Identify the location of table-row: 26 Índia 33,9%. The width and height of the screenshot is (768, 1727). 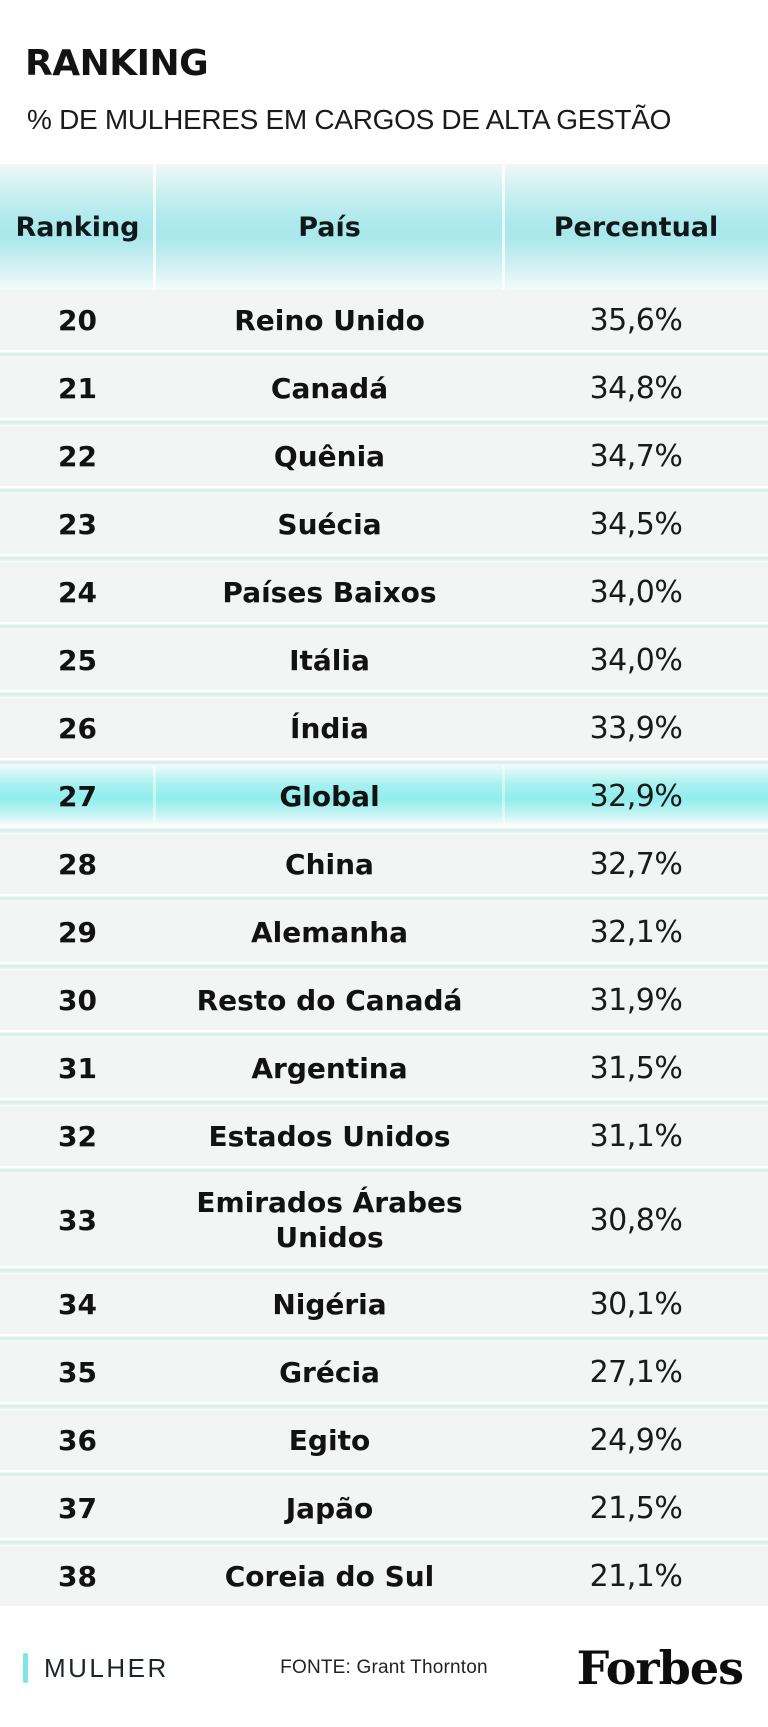
(384, 728).